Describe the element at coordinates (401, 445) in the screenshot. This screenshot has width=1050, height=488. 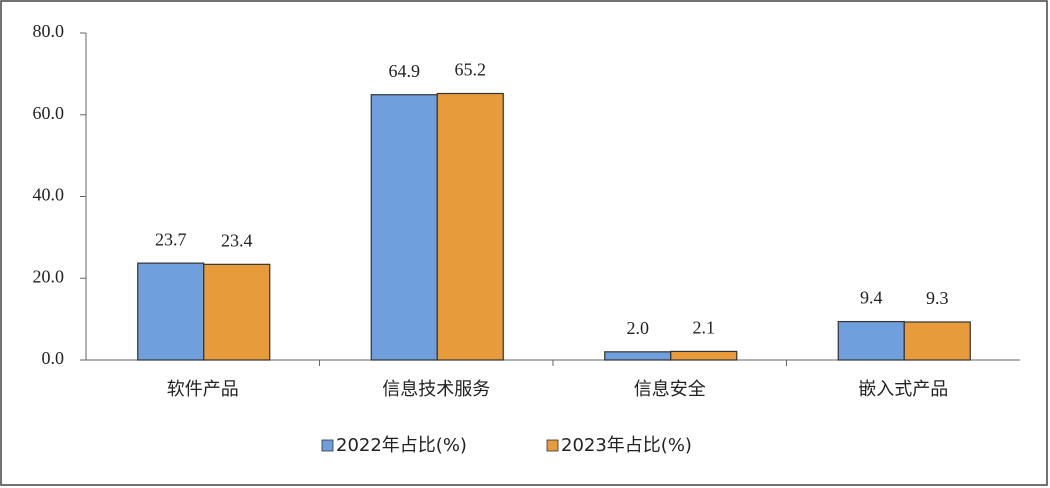
I see `legend-label: 2022年占比(%)` at that location.